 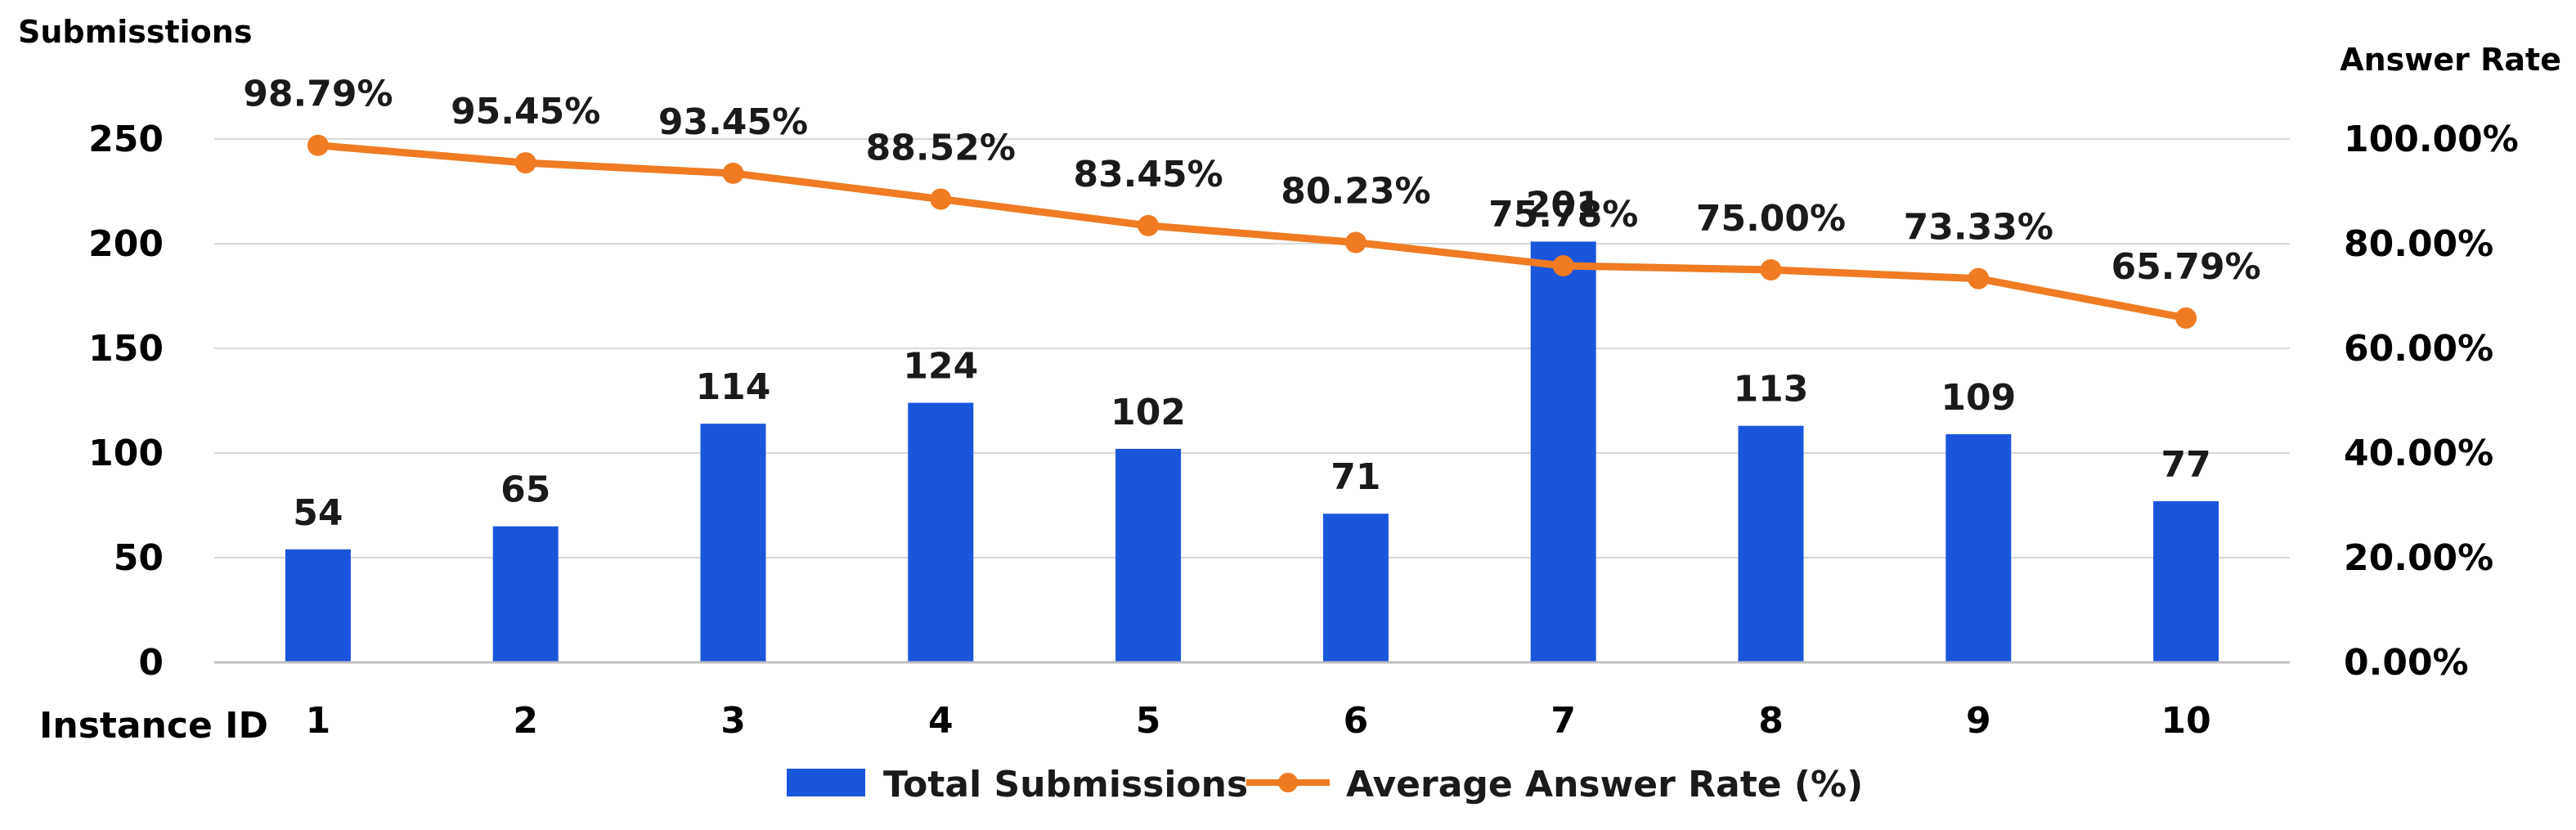 I want to click on x-tick-label: 4, so click(x=941, y=721).